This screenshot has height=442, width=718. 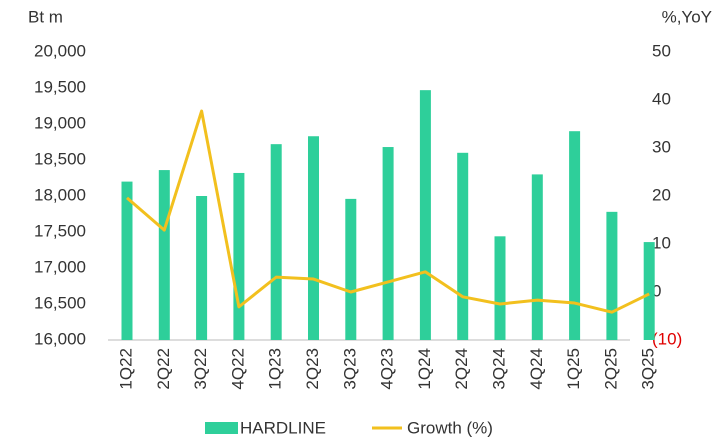 What do you see at coordinates (661, 146) in the screenshot?
I see `y2-tick-label: 30` at bounding box center [661, 146].